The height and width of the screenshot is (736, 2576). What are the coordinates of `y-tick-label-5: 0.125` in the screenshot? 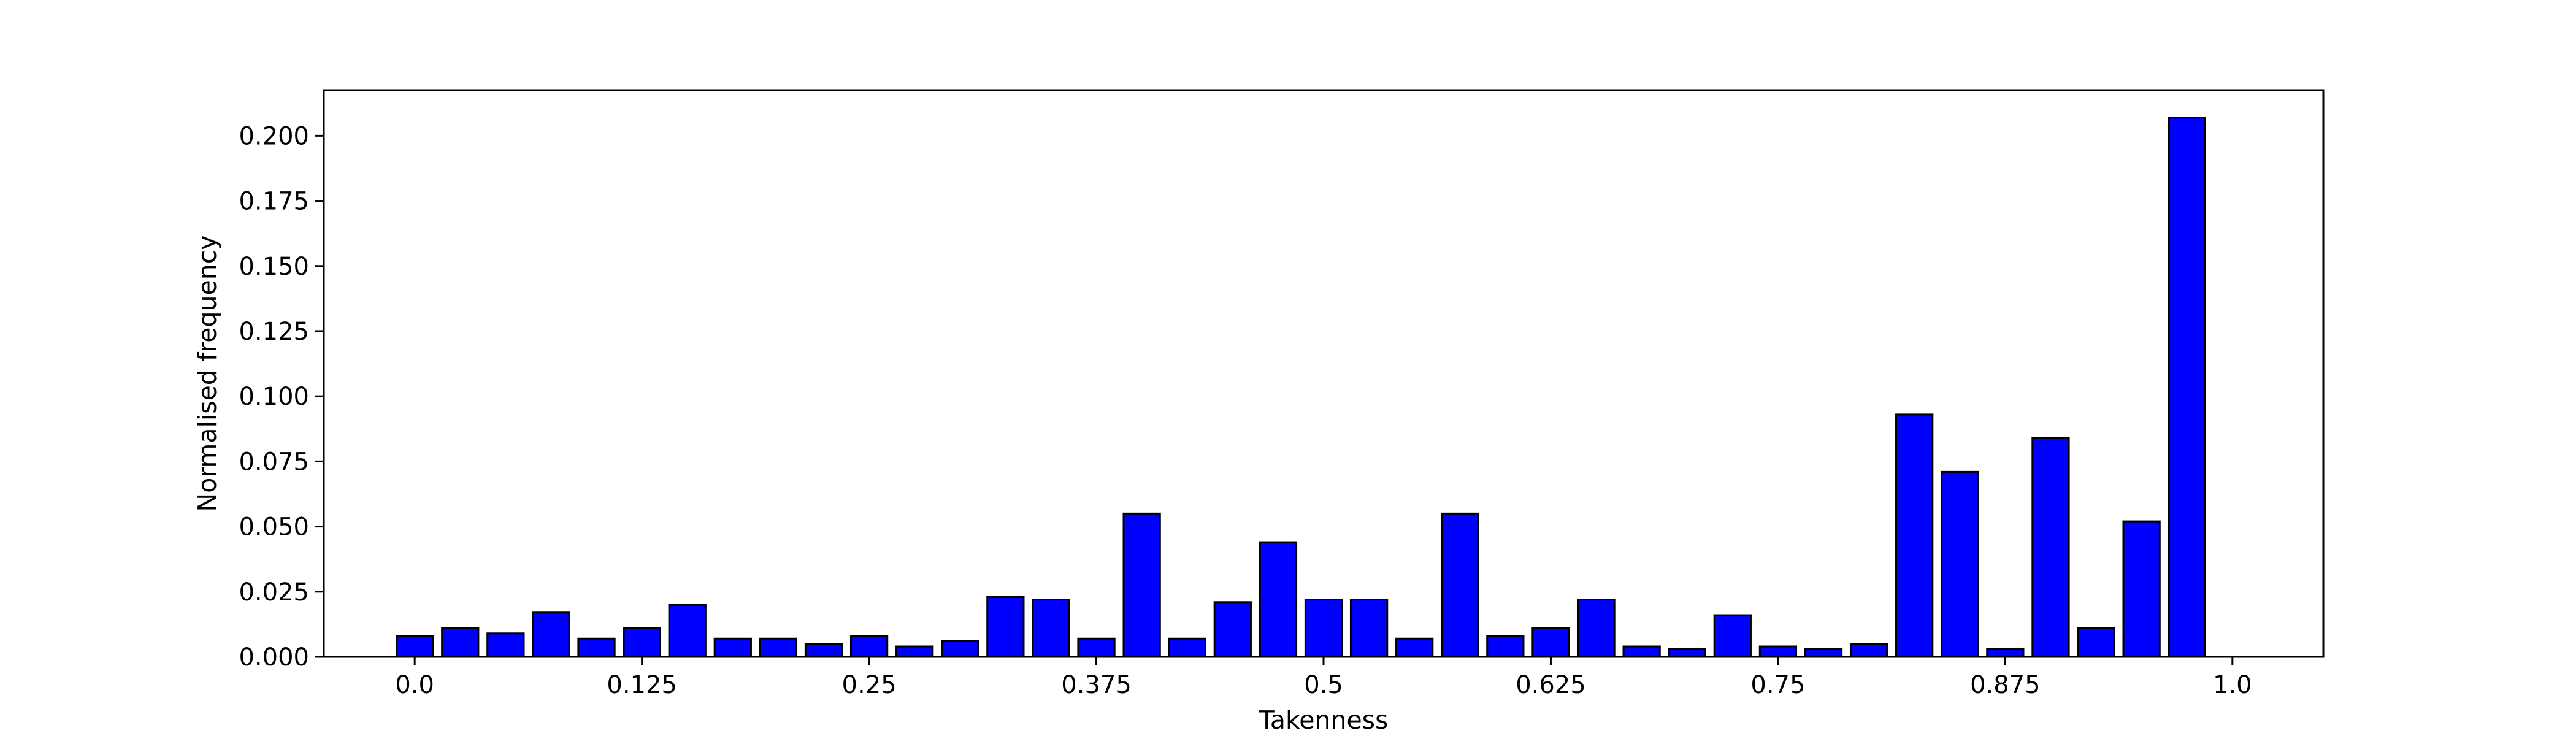 It's located at (274, 332).